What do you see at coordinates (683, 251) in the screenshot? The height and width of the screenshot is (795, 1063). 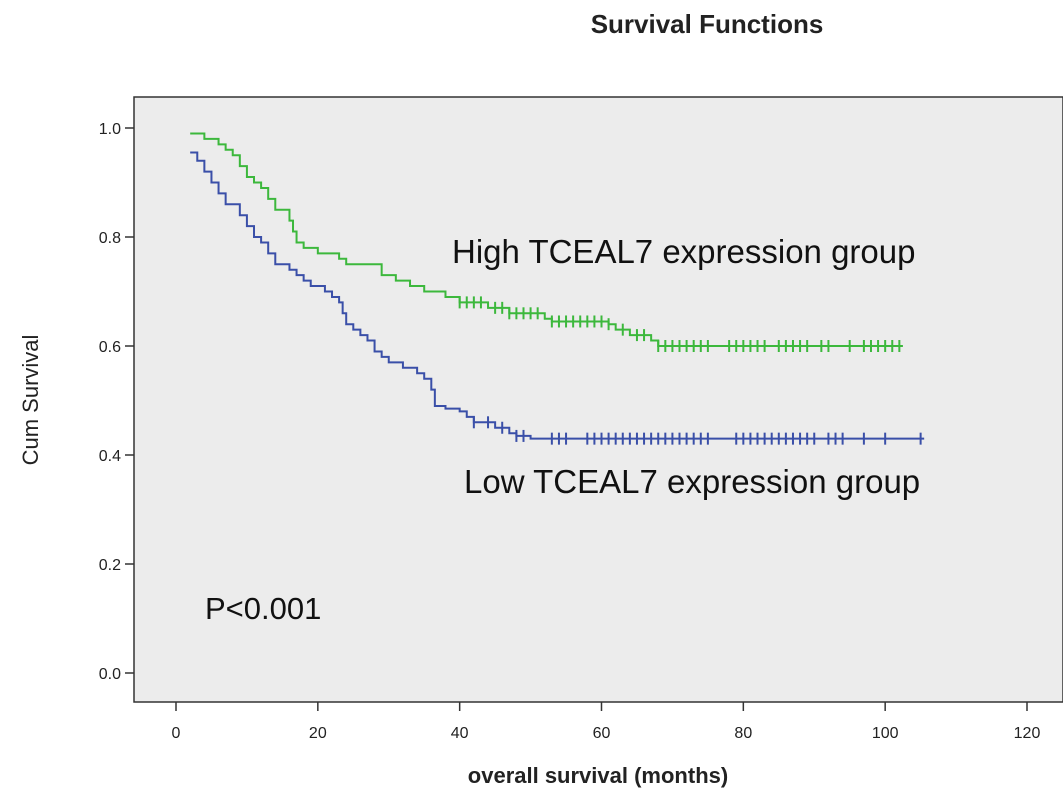 I see `high-group-label: High TCEAL7 expression group` at bounding box center [683, 251].